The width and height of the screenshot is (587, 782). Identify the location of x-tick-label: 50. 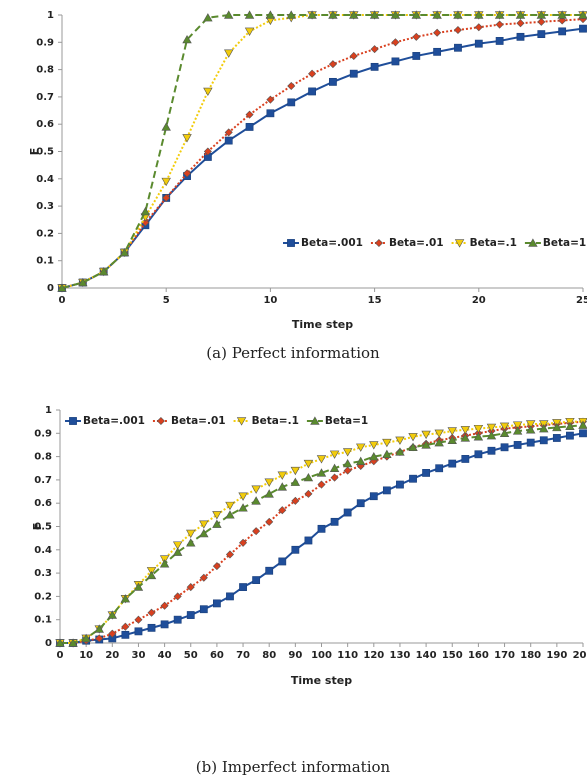
(191, 655).